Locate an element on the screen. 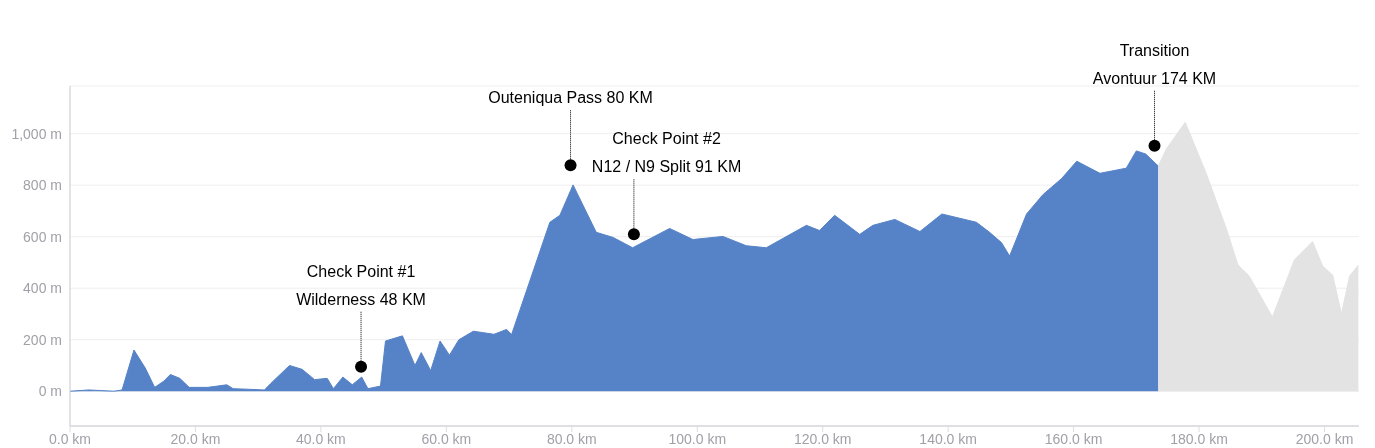 The image size is (1375, 448). y-tick-label: 200 m is located at coordinates (42, 339).